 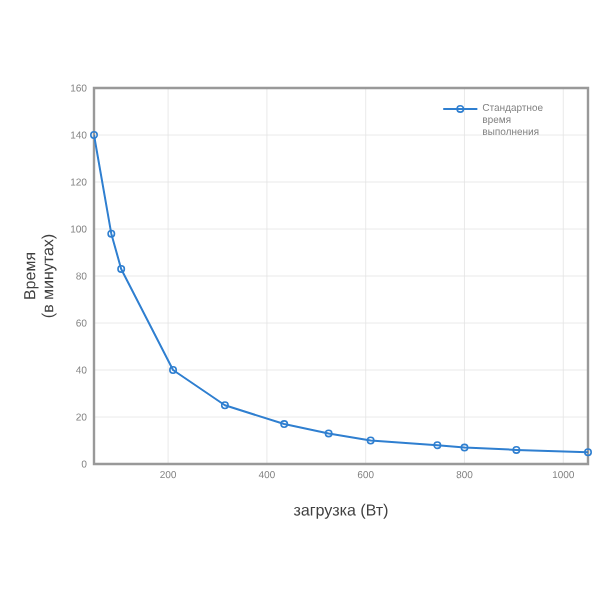 What do you see at coordinates (340, 511) in the screenshot?
I see `x-axis-title: загрузка (Вт)` at bounding box center [340, 511].